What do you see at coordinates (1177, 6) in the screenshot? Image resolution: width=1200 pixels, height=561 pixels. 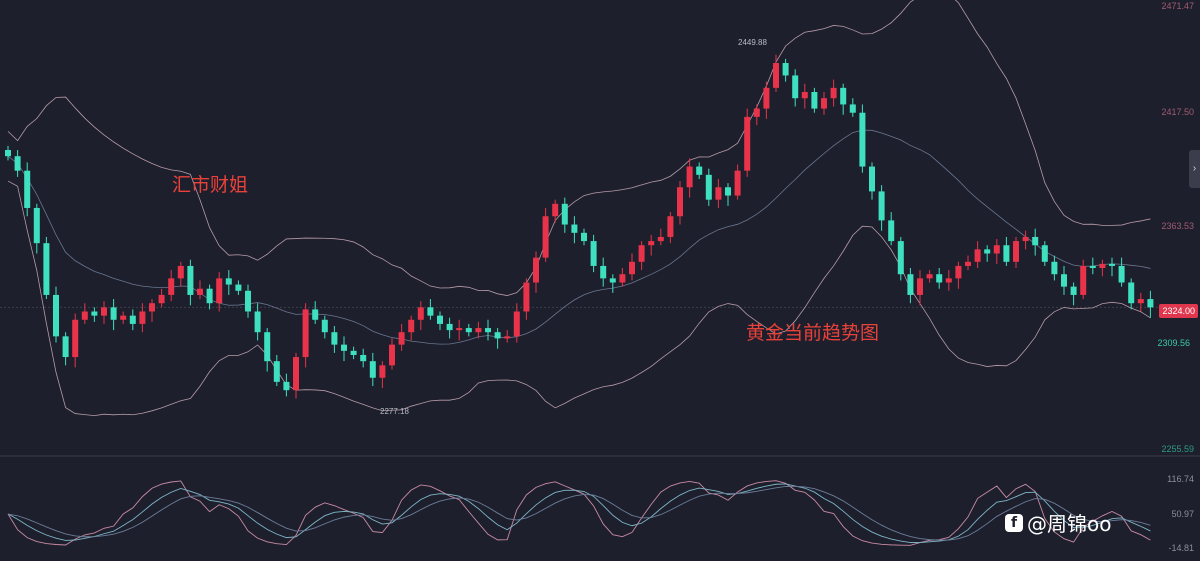 I see `y-tick: 2471.47` at bounding box center [1177, 6].